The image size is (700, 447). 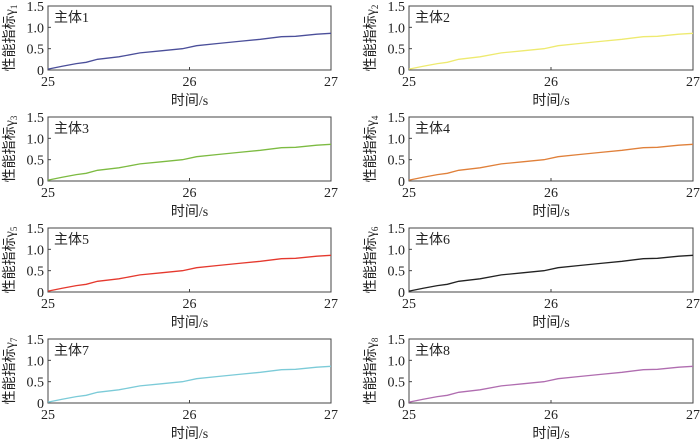 I want to click on y-axis-label: 性能指标γ4, so click(x=371, y=148).